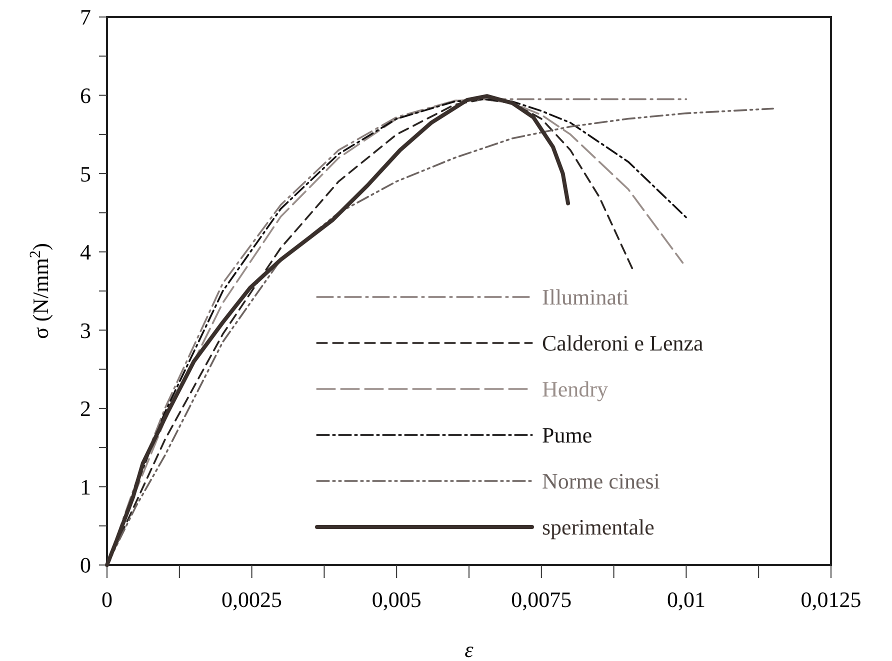  What do you see at coordinates (85, 17) in the screenshot?
I see `y-tick-label: 7` at bounding box center [85, 17].